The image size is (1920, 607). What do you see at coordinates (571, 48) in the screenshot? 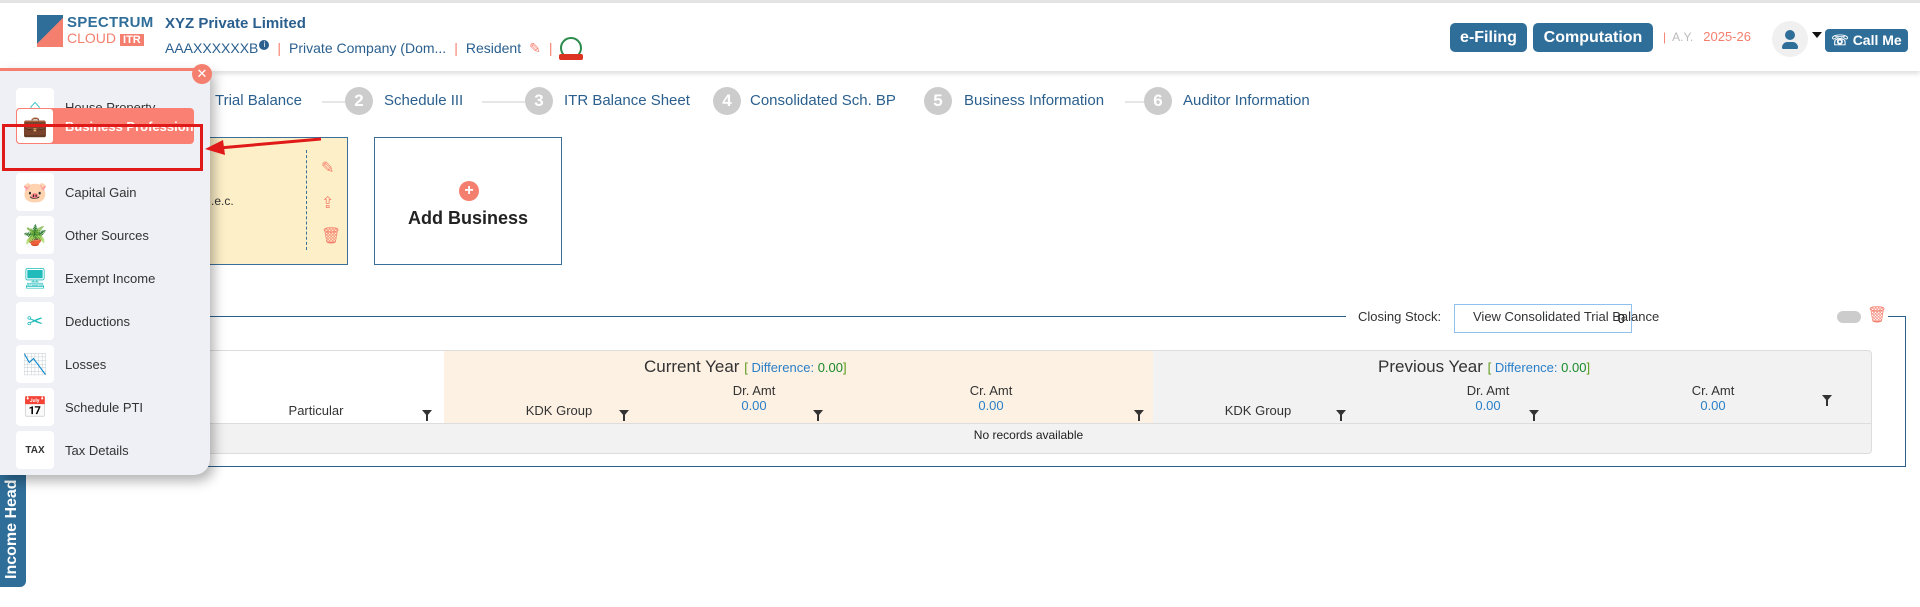
I see `emblem-icon` at bounding box center [571, 48].